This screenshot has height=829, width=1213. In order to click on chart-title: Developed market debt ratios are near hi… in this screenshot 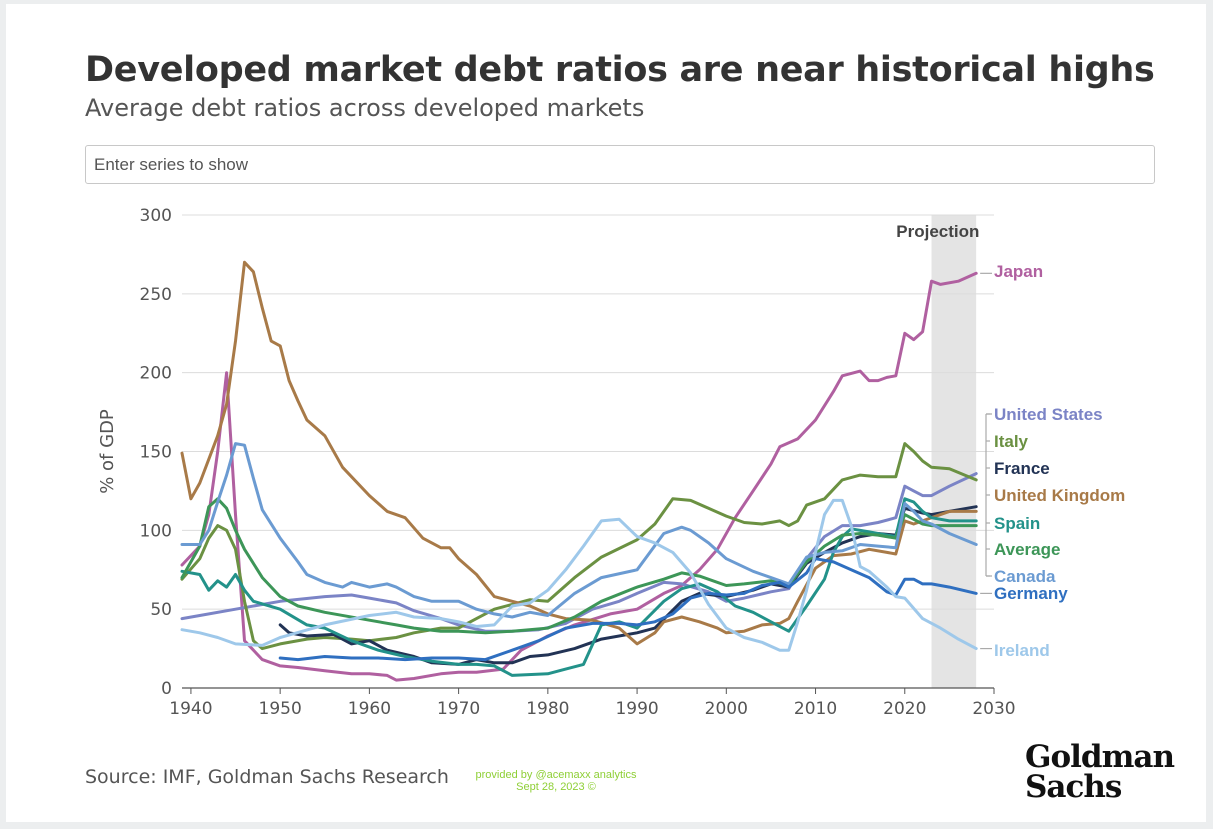, I will do `click(620, 70)`.